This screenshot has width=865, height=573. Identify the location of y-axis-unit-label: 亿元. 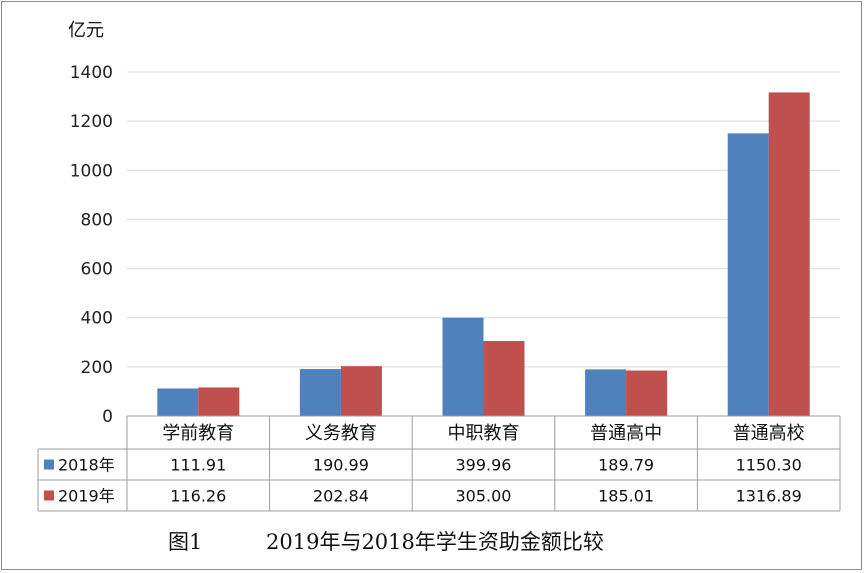
(86, 30).